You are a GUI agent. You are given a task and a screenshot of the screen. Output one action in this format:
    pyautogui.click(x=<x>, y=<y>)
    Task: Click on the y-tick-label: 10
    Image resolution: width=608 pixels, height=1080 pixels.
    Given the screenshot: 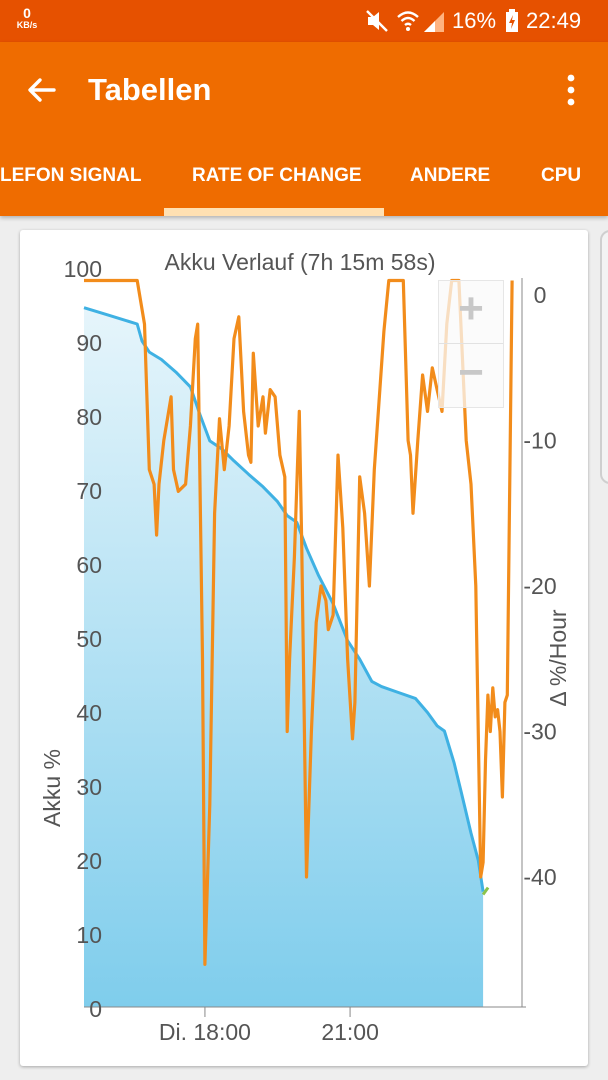 What is the action you would take?
    pyautogui.click(x=89, y=935)
    